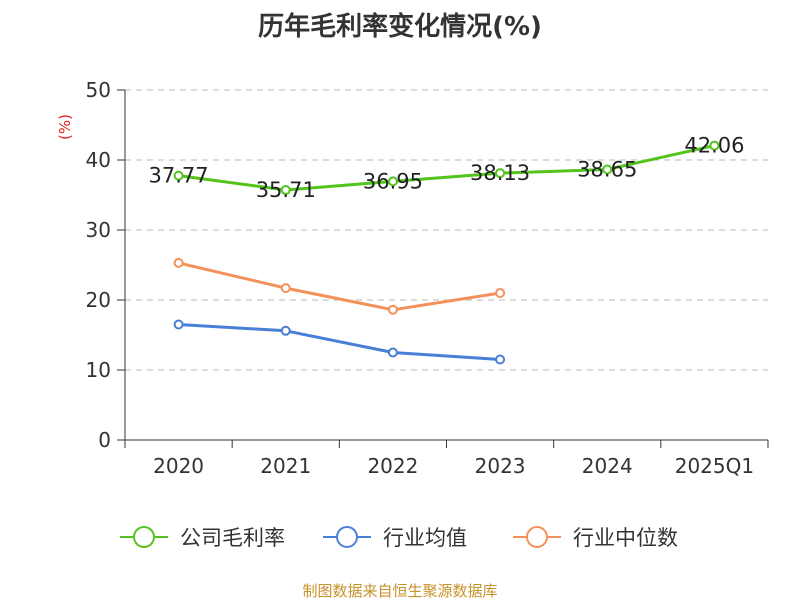  What do you see at coordinates (392, 466) in the screenshot?
I see `x-tick-label: 2022` at bounding box center [392, 466].